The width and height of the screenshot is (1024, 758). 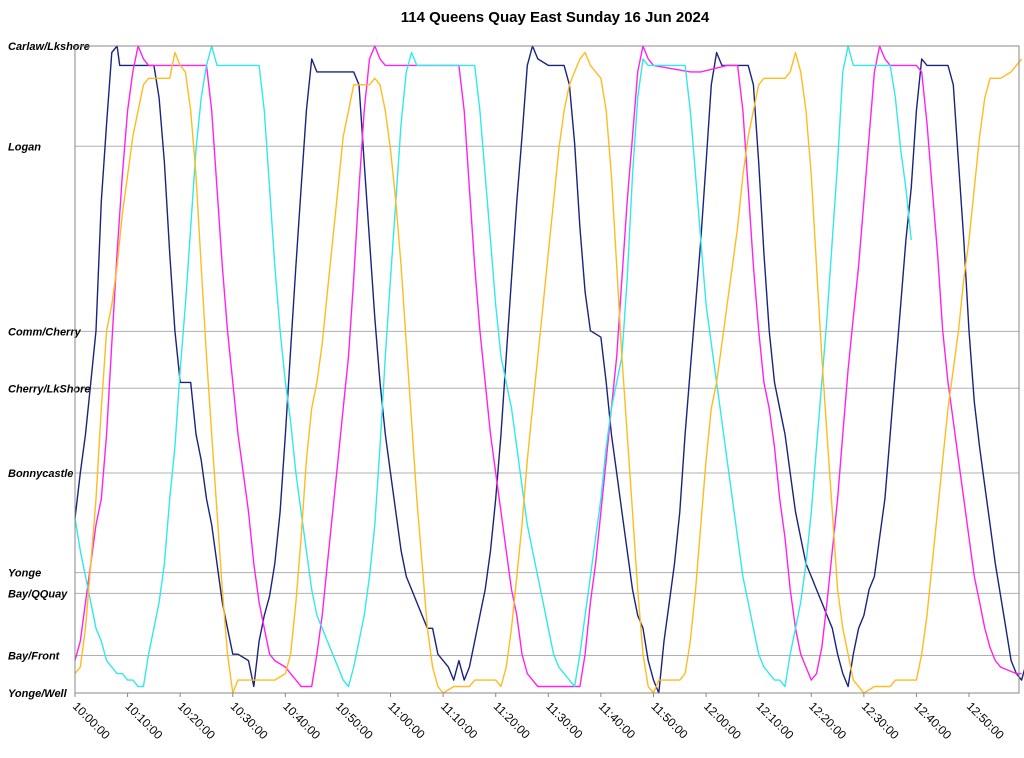 What do you see at coordinates (932, 720) in the screenshot?
I see `x-tick-label: 12:40:00` at bounding box center [932, 720].